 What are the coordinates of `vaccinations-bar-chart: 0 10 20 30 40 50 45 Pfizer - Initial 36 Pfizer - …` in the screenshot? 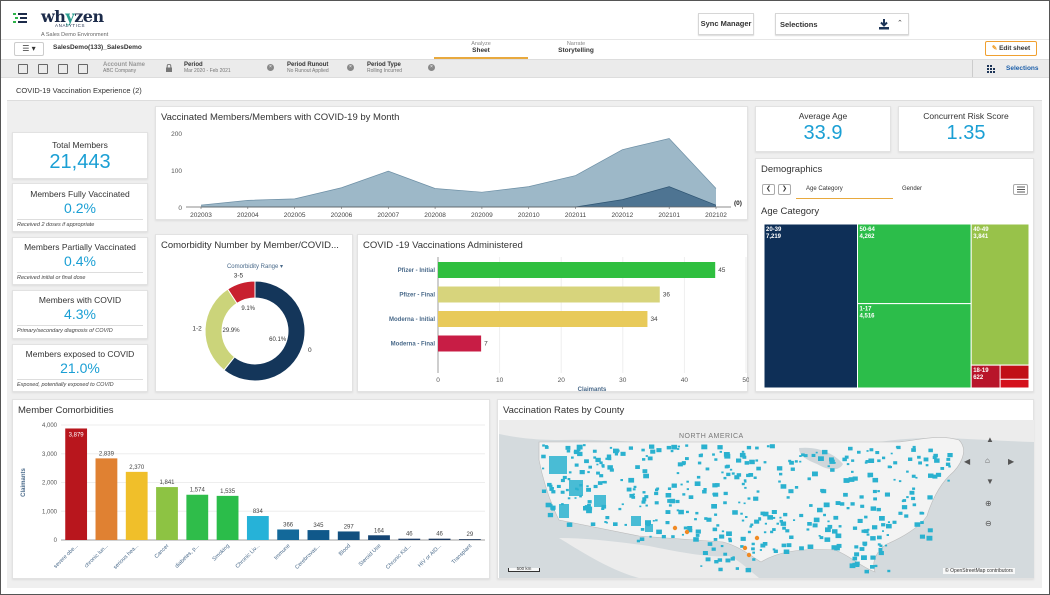 It's located at (553, 314).